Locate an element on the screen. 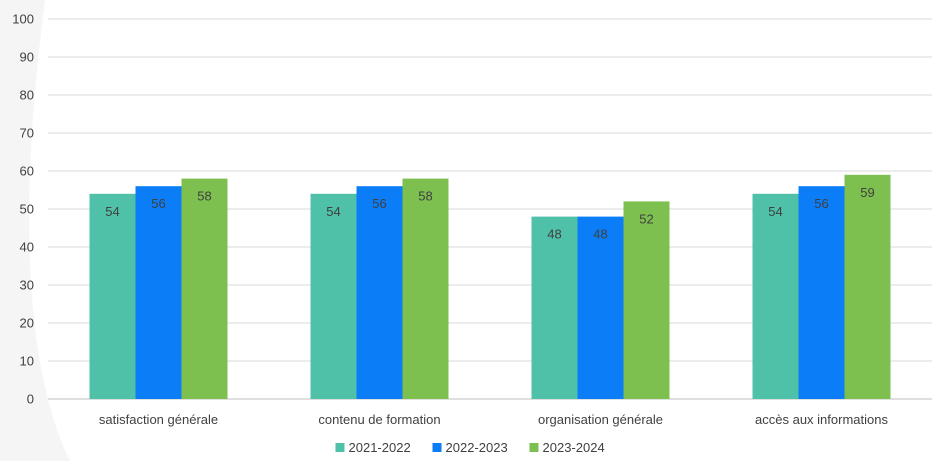  data-label: 52 is located at coordinates (646, 218).